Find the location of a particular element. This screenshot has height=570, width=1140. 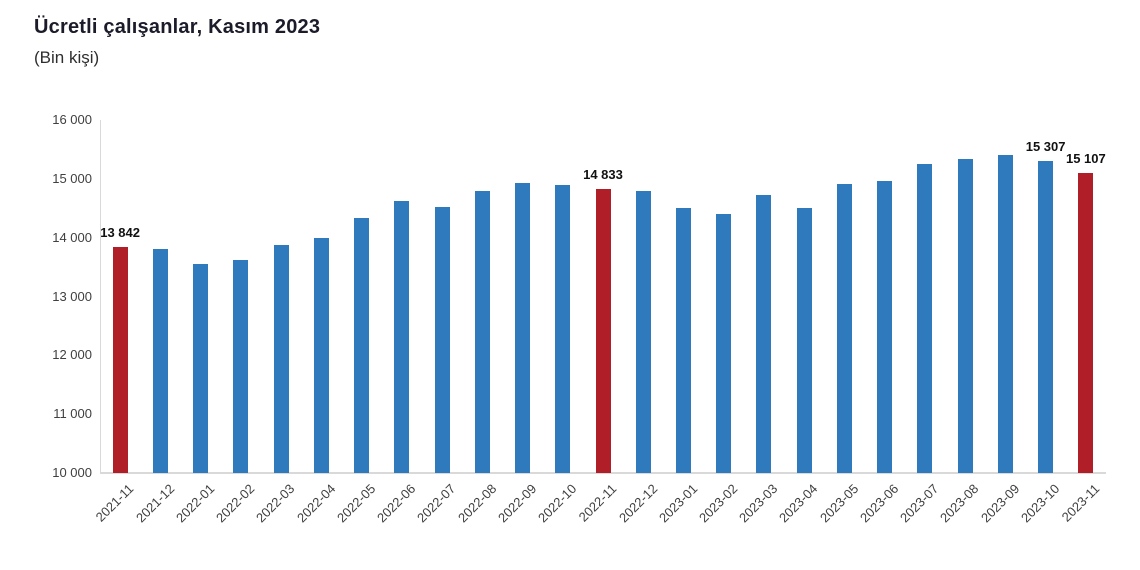

x-axis-tick-label: 2022-07 is located at coordinates (436, 503).